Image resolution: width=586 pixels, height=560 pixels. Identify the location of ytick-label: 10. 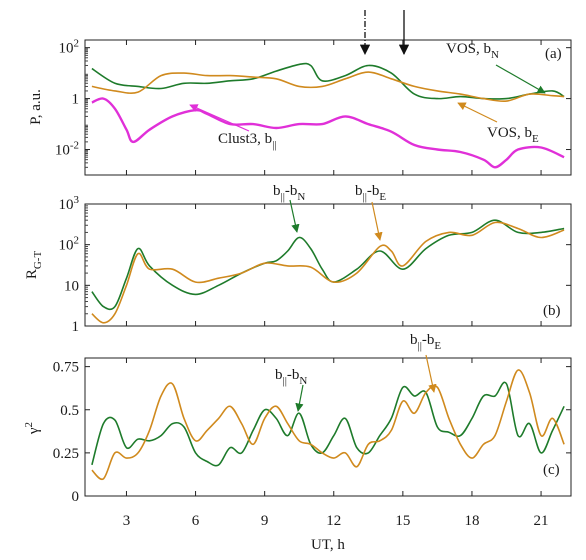
(71, 286).